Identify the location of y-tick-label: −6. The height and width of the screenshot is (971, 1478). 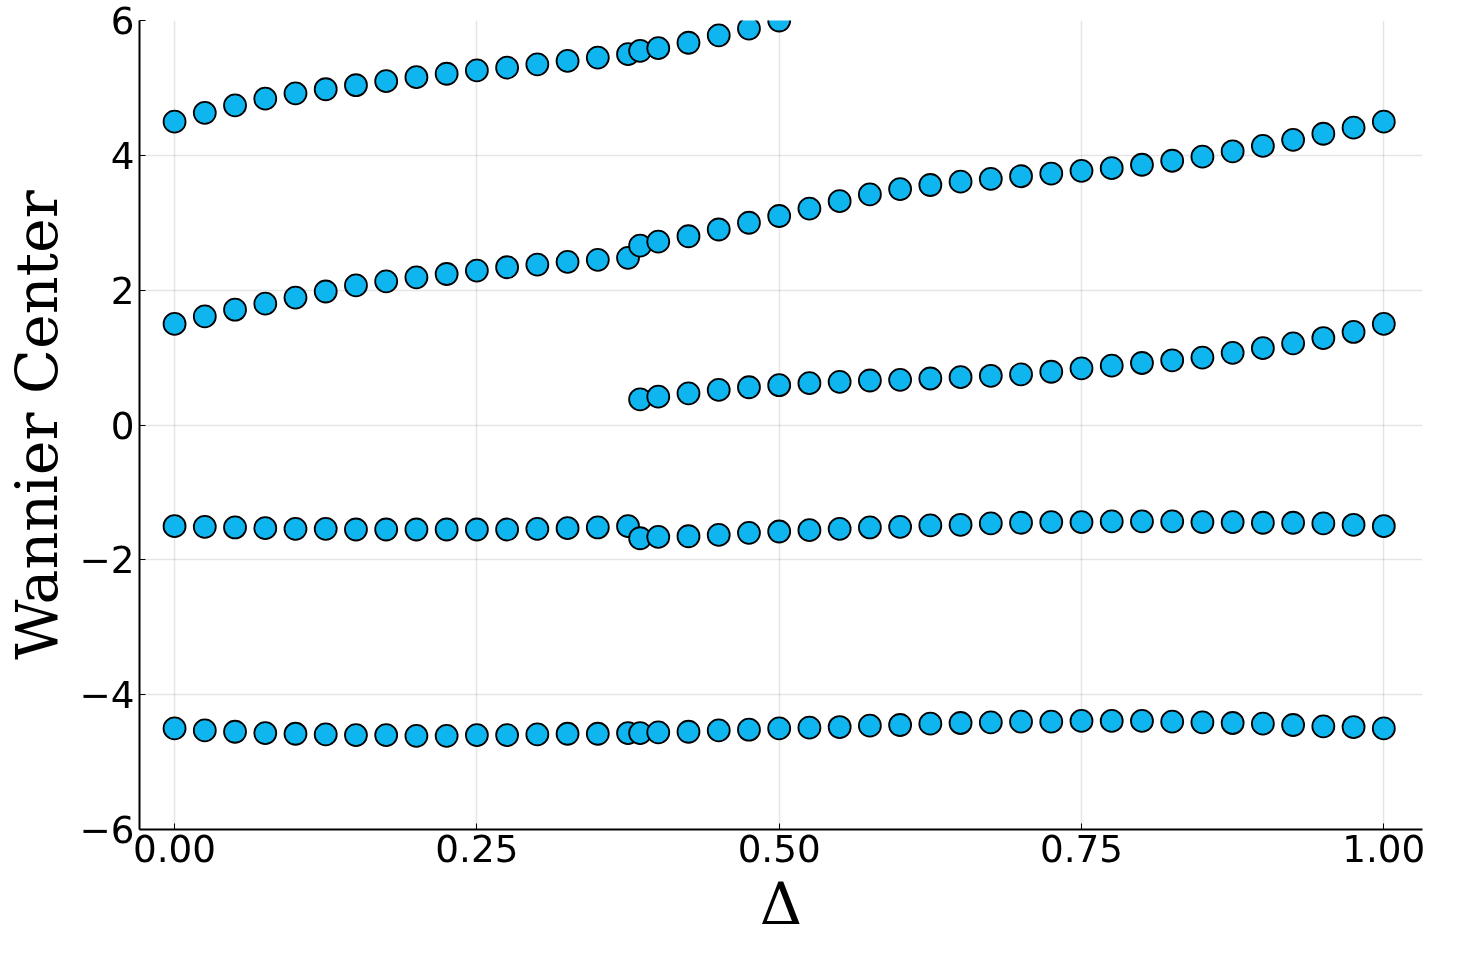
(107, 830).